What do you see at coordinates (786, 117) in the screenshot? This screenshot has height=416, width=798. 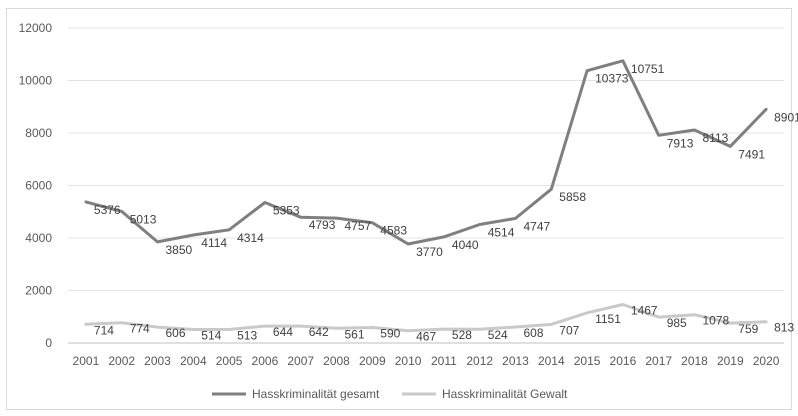 I see `data-label: 8901` at bounding box center [786, 117].